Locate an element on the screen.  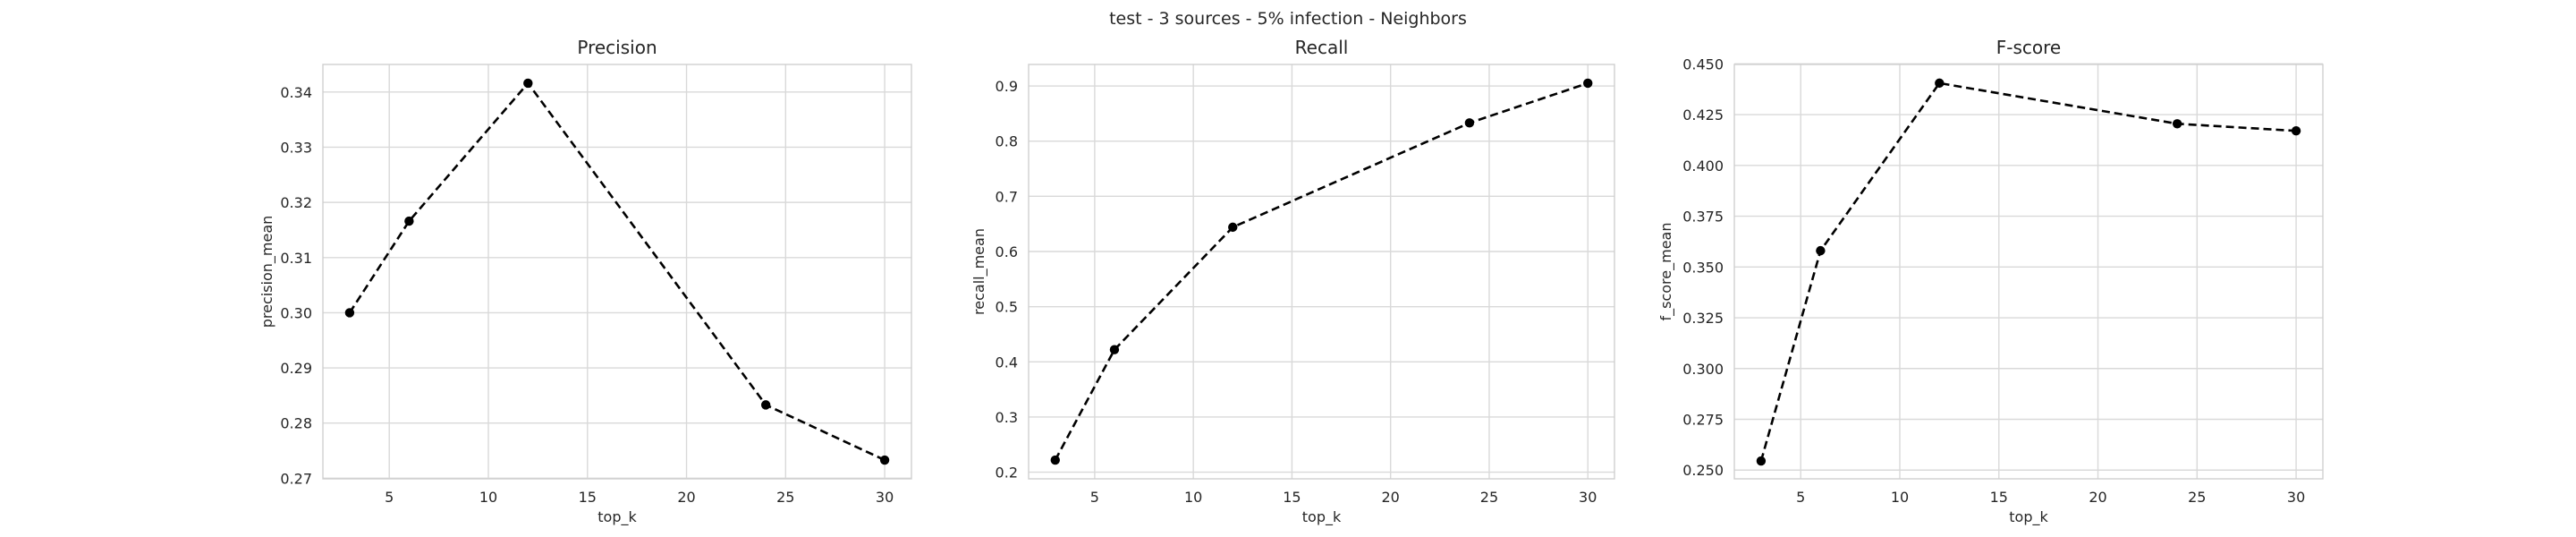
y-tick-label: 0.5 is located at coordinates (1007, 307).